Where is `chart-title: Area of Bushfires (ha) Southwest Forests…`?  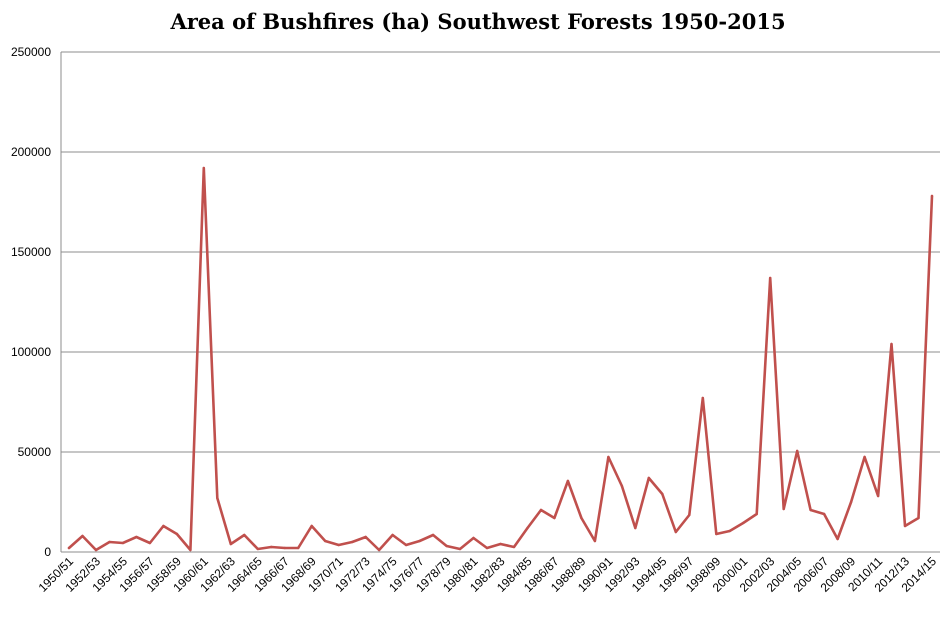
chart-title: Area of Bushfires (ha) Southwest Forests… is located at coordinates (477, 21).